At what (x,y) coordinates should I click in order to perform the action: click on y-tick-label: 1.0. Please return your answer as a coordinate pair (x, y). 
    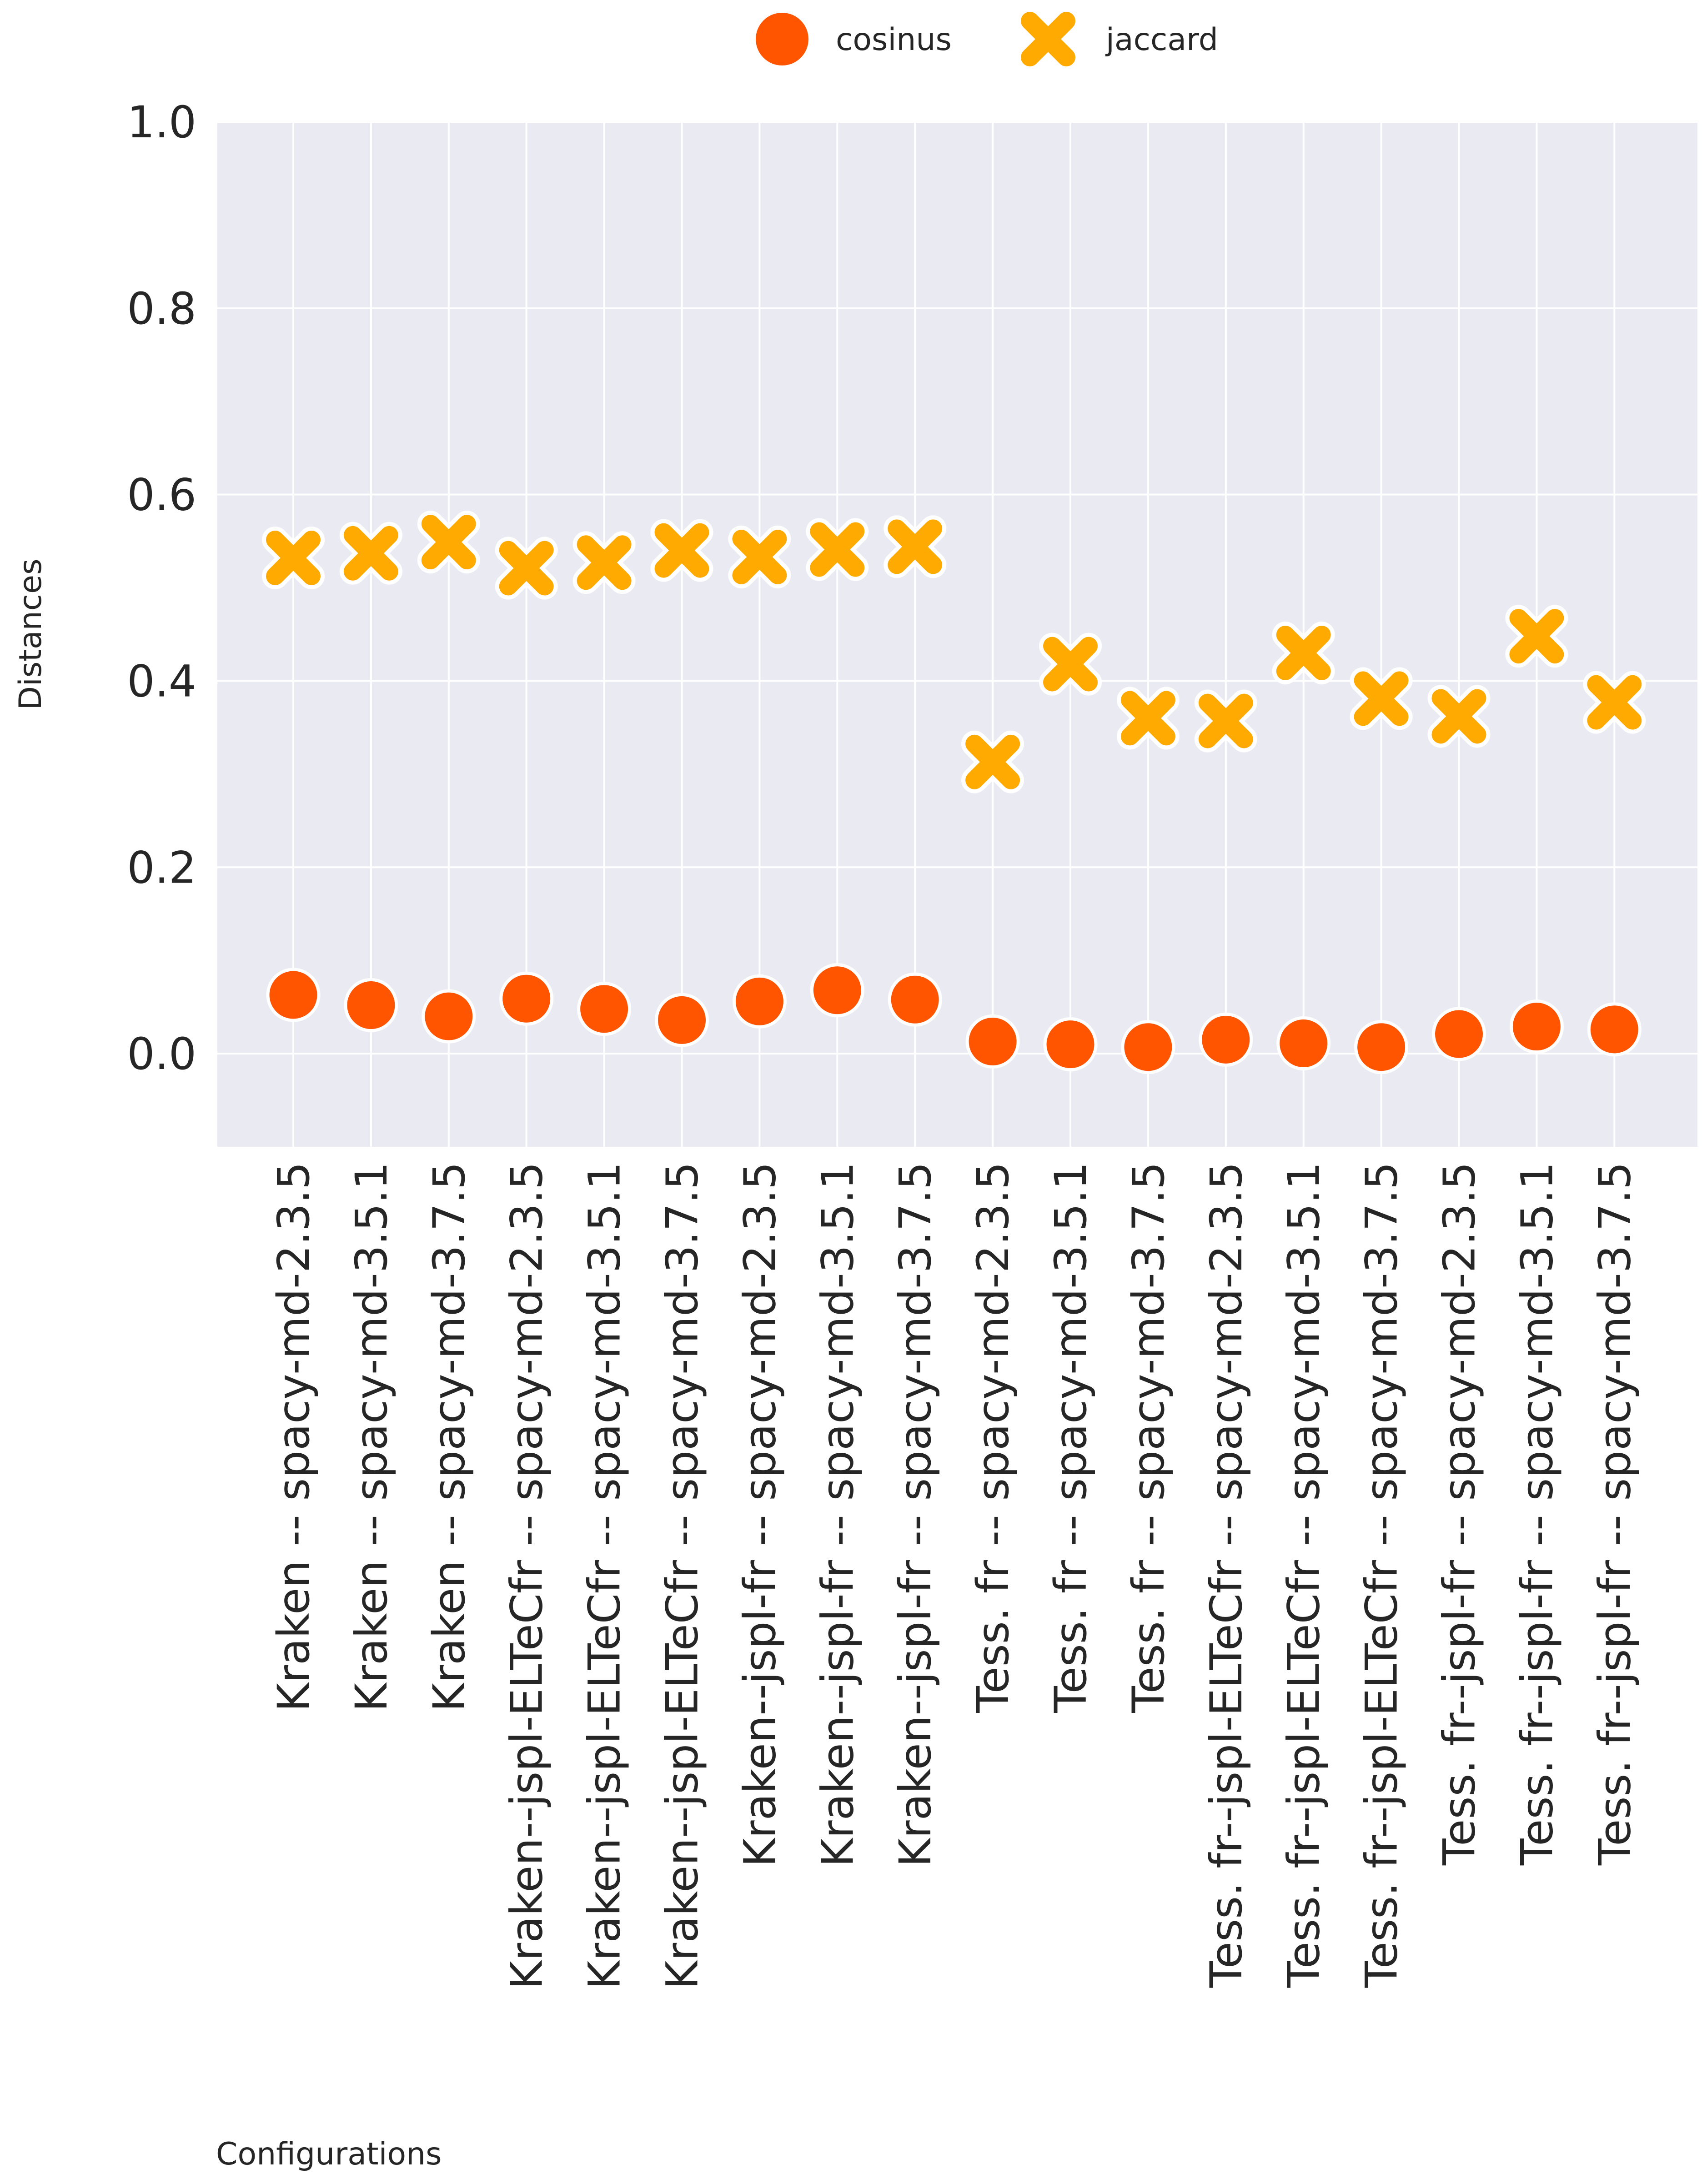
    Looking at the image, I should click on (162, 123).